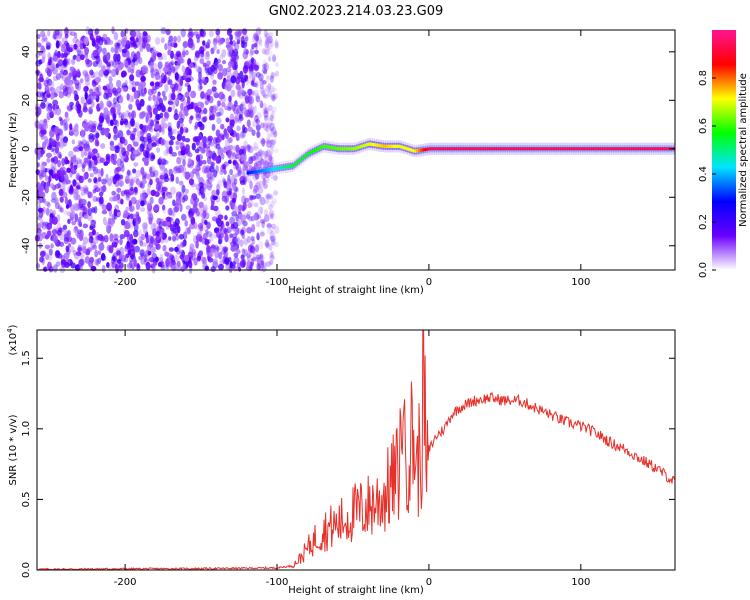 This screenshot has height=600, width=750. Describe the element at coordinates (125, 582) in the screenshot. I see `x-tick-label: -200` at that location.